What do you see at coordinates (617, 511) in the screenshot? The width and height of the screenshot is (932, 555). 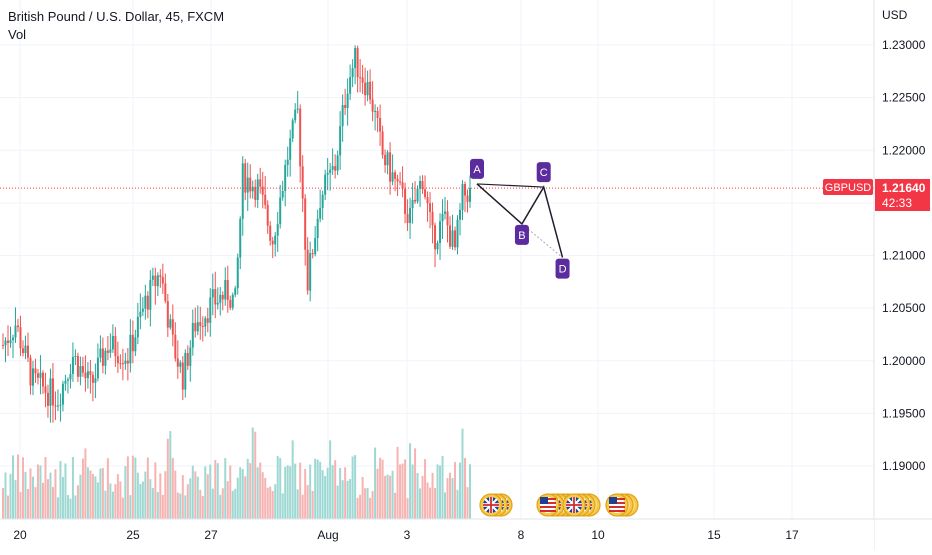 I see `flag-stripe` at bounding box center [617, 511].